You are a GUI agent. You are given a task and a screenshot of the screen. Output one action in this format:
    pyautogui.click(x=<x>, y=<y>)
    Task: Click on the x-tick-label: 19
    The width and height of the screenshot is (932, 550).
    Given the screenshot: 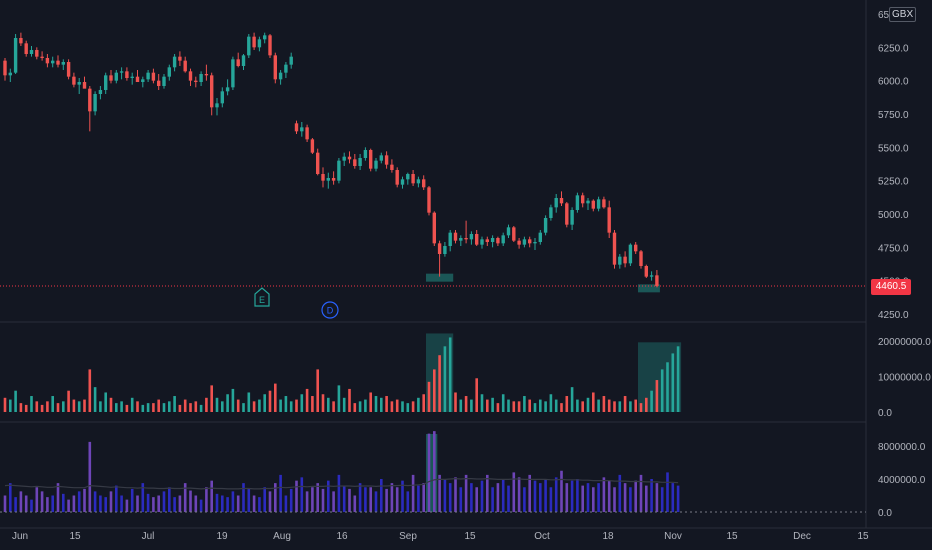 What is the action you would take?
    pyautogui.click(x=222, y=536)
    